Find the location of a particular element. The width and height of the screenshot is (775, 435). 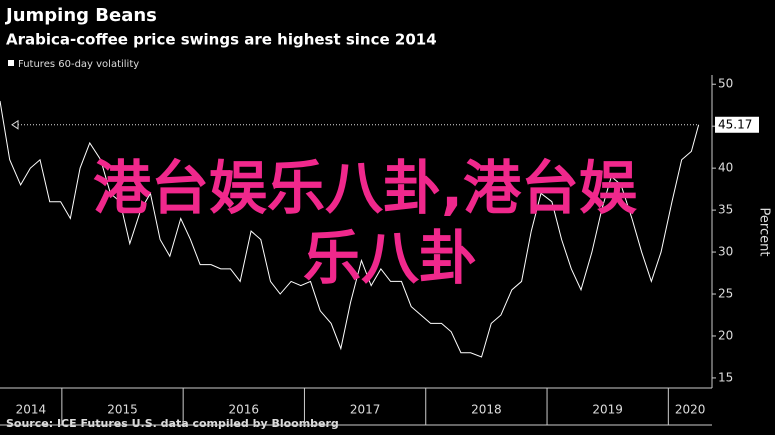

x-tick-label: 2014 is located at coordinates (31, 410).